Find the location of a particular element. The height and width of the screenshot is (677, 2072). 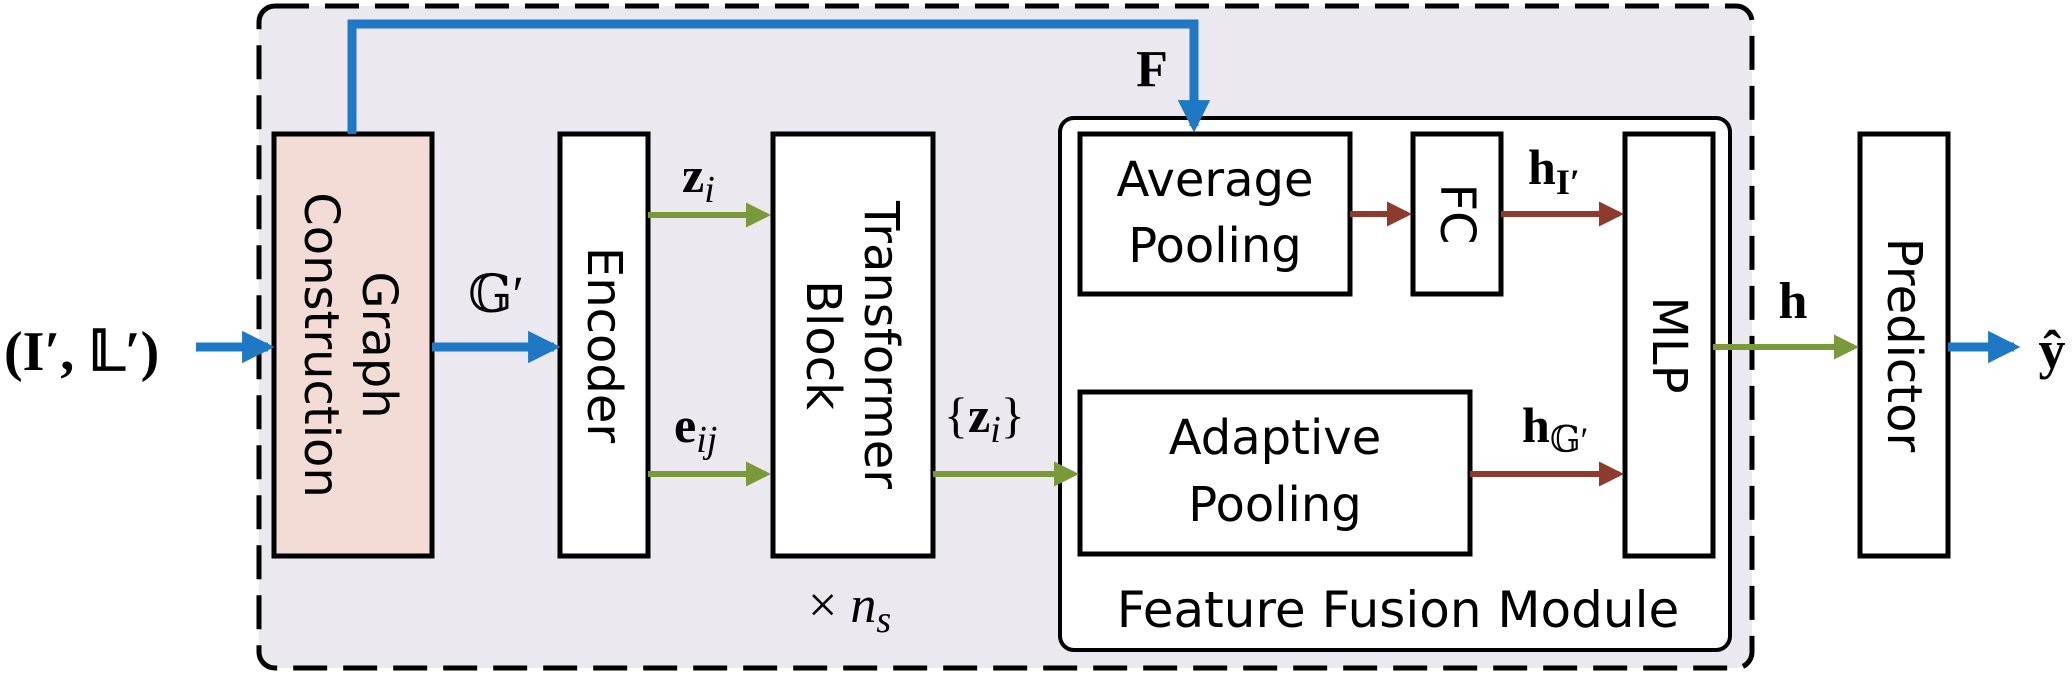

encoder-block is located at coordinates (604, 345).